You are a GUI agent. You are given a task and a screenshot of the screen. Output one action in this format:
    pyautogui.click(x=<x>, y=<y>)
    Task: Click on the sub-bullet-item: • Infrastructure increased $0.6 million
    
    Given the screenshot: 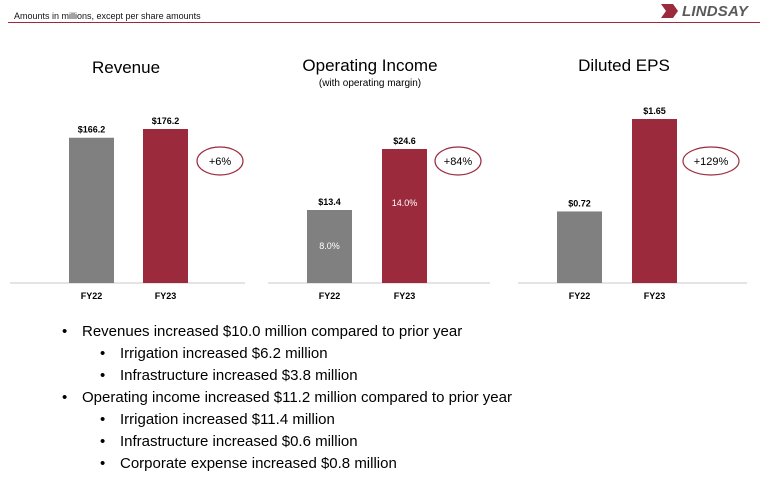 What is the action you would take?
    pyautogui.click(x=229, y=441)
    